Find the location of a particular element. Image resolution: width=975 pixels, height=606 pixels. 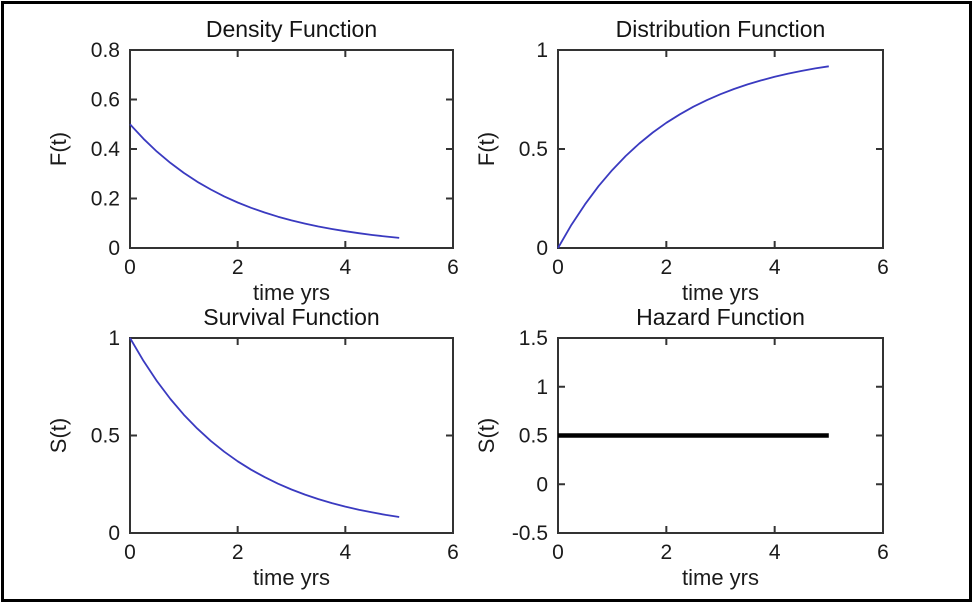

subplot-title: Density Function is located at coordinates (291, 29).